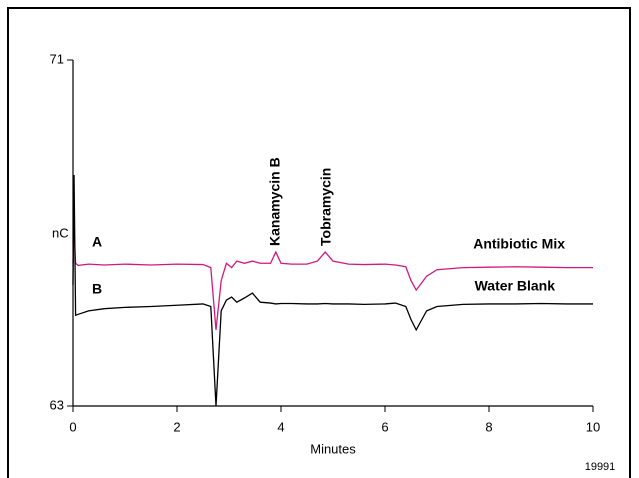 The width and height of the screenshot is (639, 478). What do you see at coordinates (97, 242) in the screenshot?
I see `trace-label: A` at bounding box center [97, 242].